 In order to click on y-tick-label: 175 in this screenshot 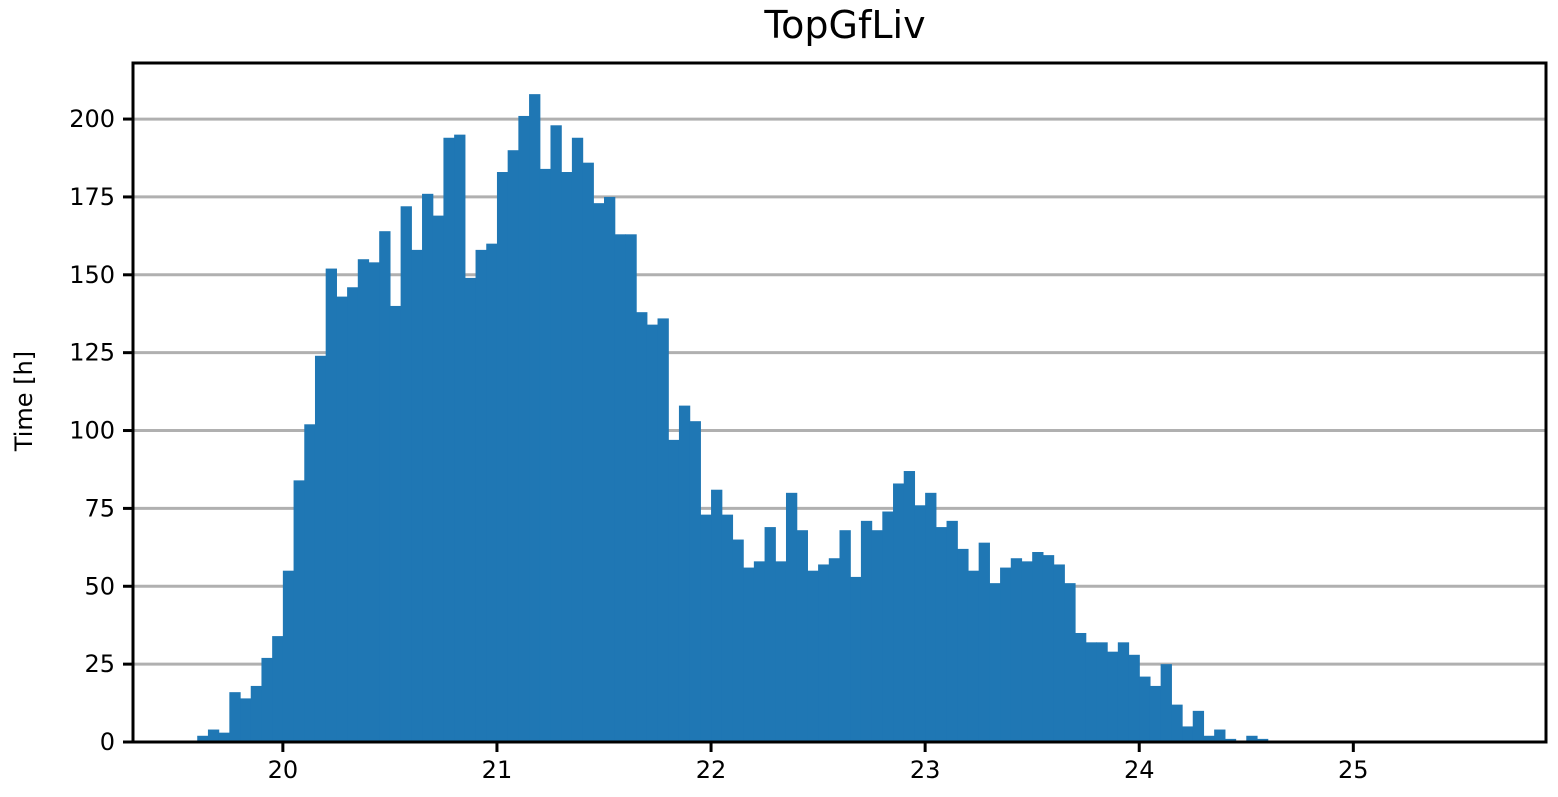, I will do `click(92, 197)`.